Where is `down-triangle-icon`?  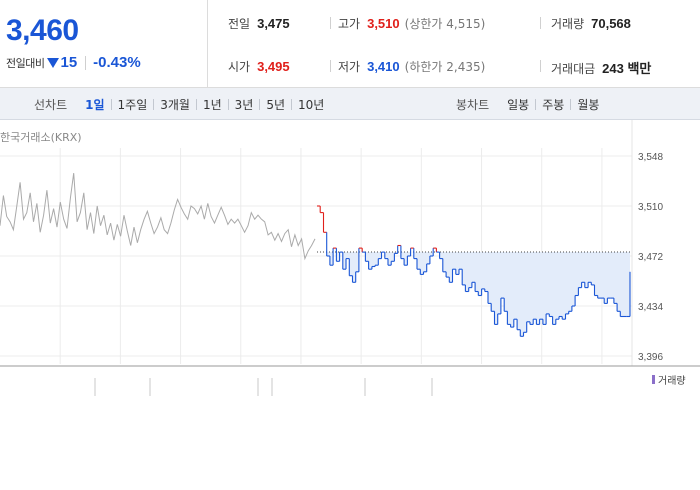
down-triangle-icon is located at coordinates (53, 62).